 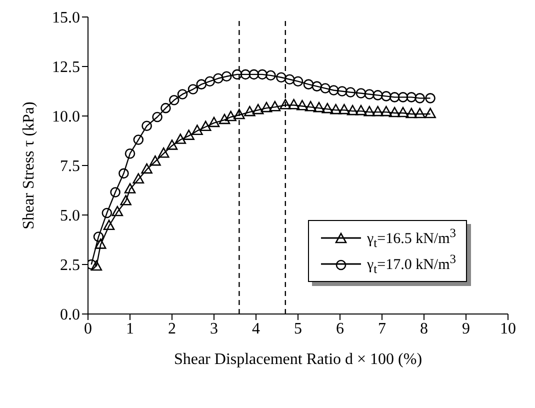 I want to click on x-tick-label: 10, so click(x=508, y=329).